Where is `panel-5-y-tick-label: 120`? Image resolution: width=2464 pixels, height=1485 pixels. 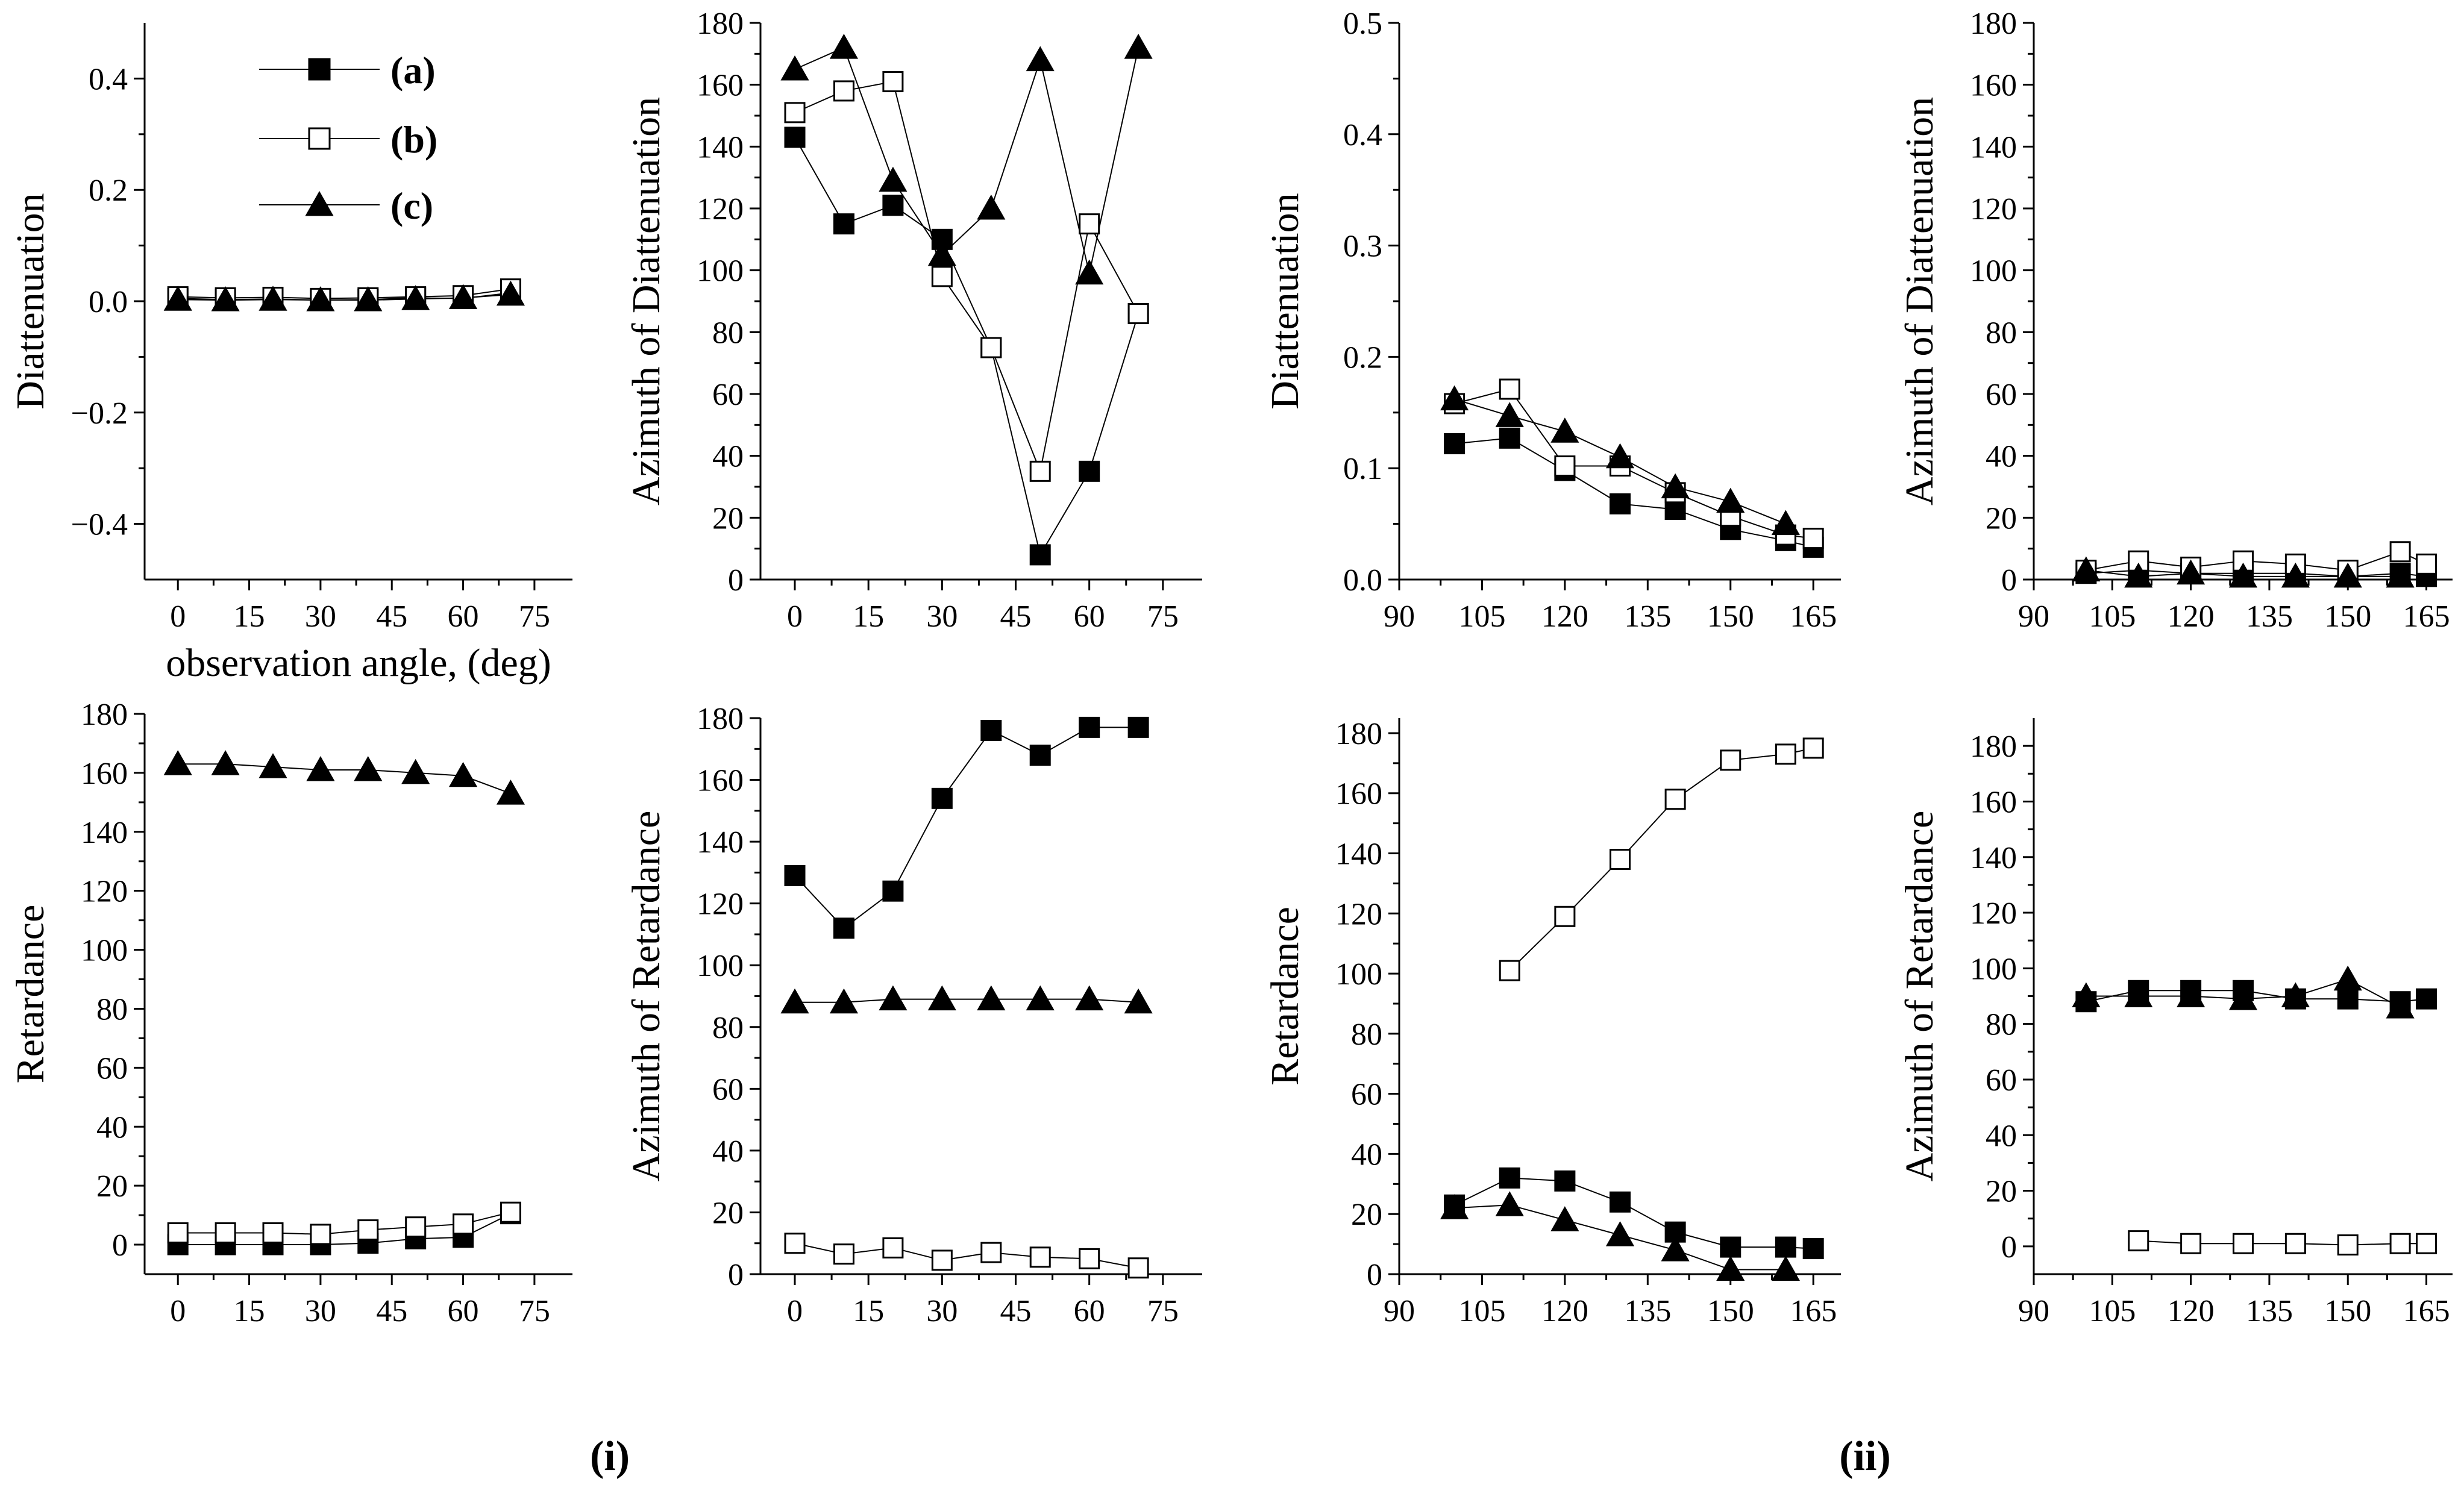
panel-5-y-tick-label: 120 is located at coordinates (104, 892).